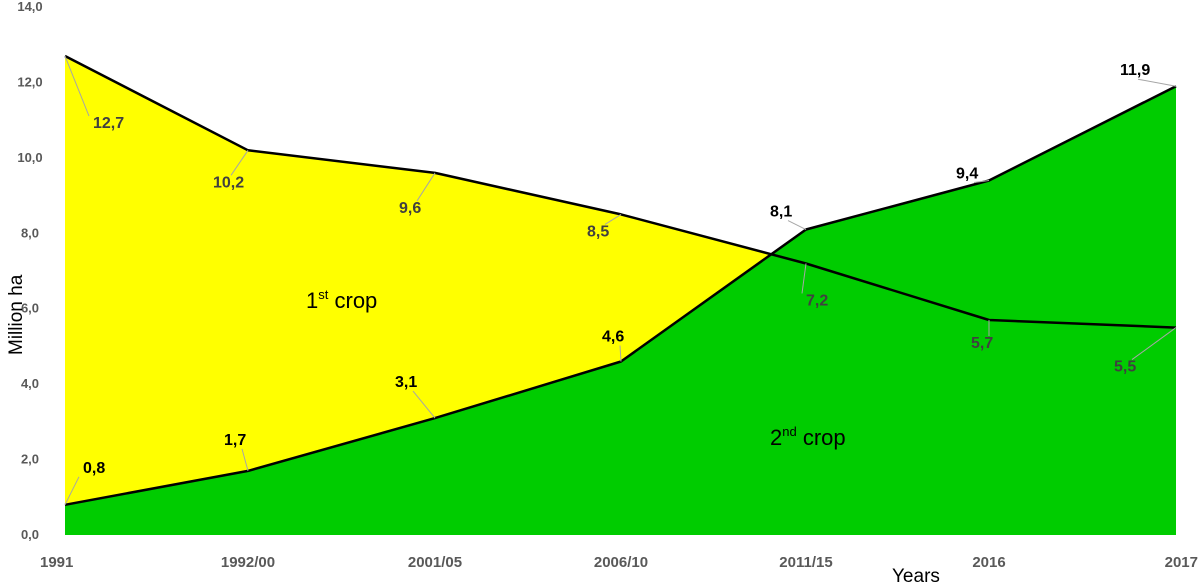 This screenshot has height=586, width=1200. Describe the element at coordinates (982, 343) in the screenshot. I see `first-crop-data-label: 5,7` at that location.